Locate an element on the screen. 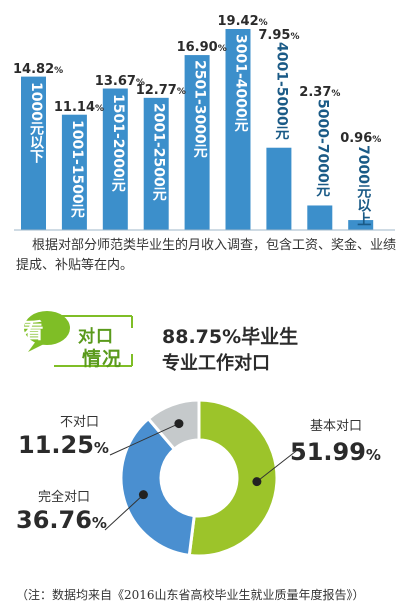 The image size is (403, 609). headline-line1: 88.75%毕业生 is located at coordinates (230, 337).